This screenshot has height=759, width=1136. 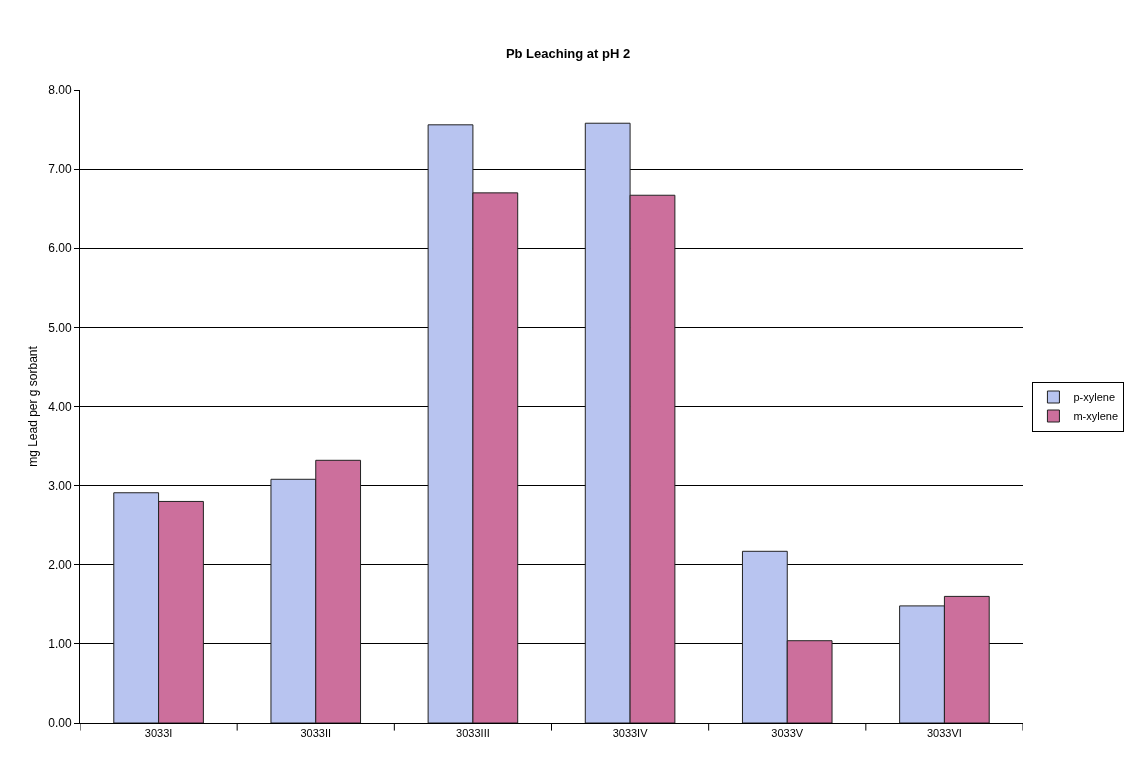 What do you see at coordinates (316, 733) in the screenshot?
I see `x-tick-label: 3033II` at bounding box center [316, 733].